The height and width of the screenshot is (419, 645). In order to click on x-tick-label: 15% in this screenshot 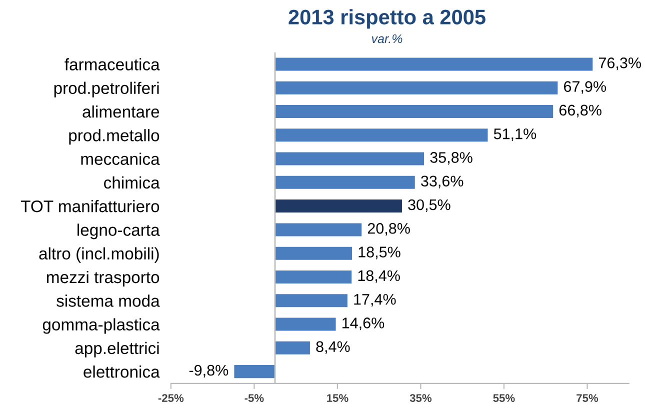, I will do `click(337, 398)`.